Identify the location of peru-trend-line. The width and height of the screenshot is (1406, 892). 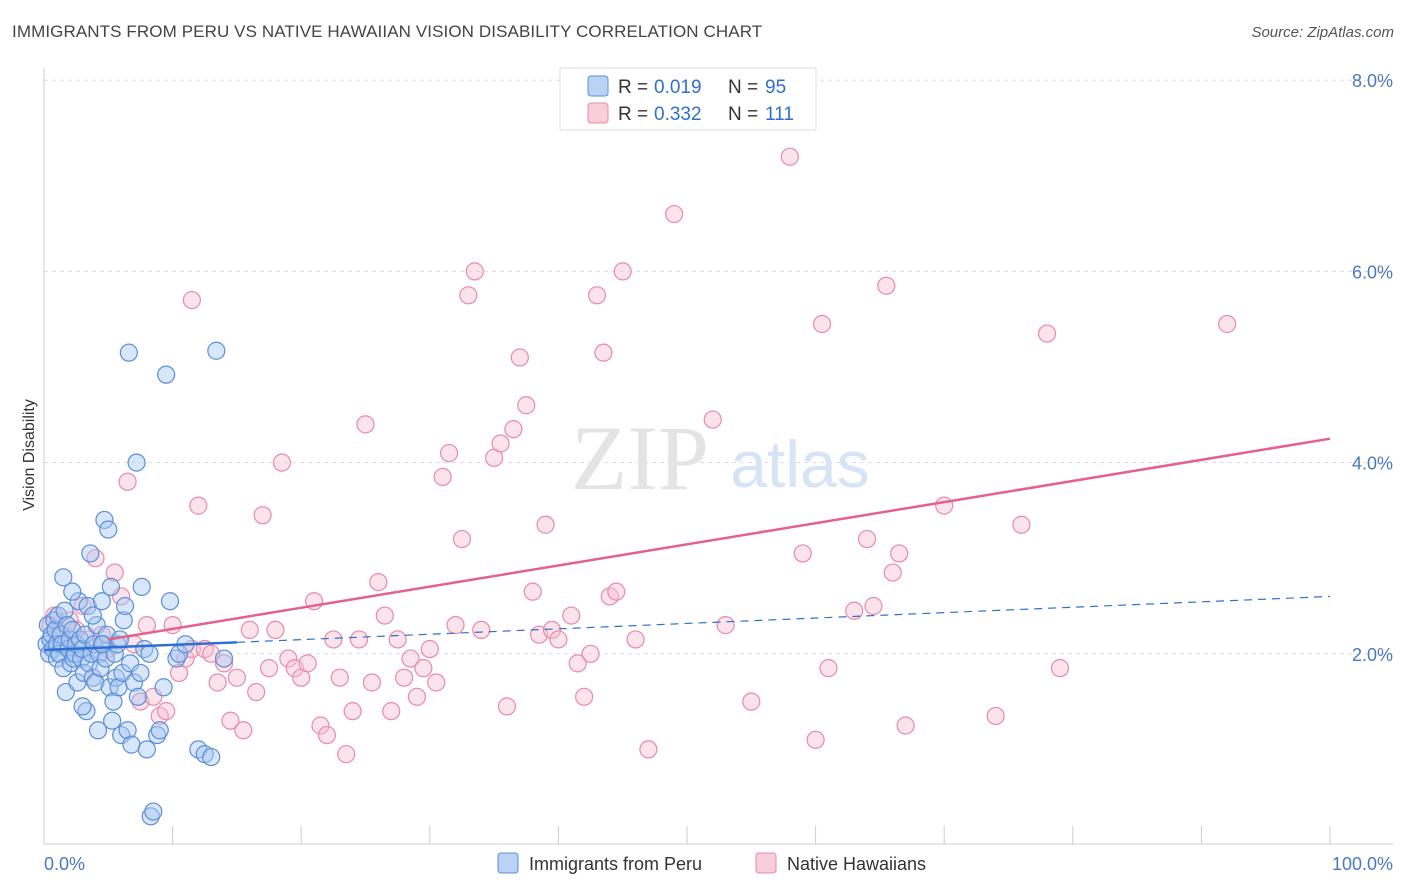
(140, 646).